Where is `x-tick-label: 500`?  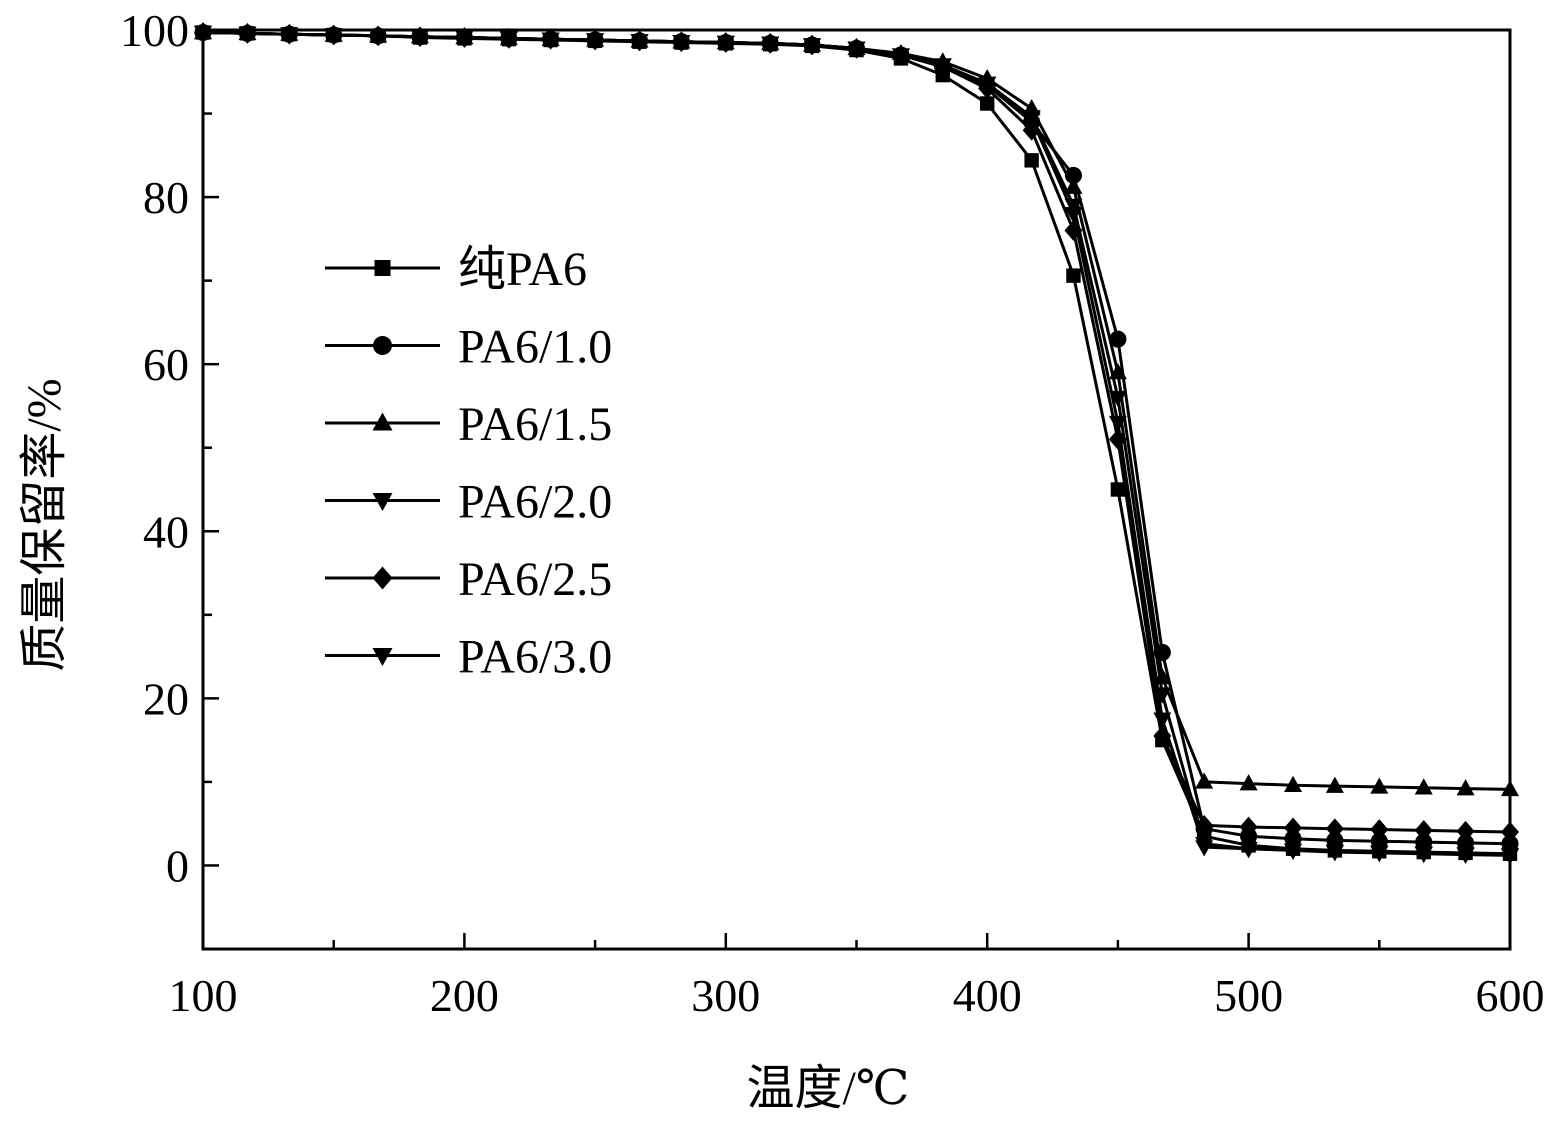
x-tick-label: 500 is located at coordinates (1248, 995).